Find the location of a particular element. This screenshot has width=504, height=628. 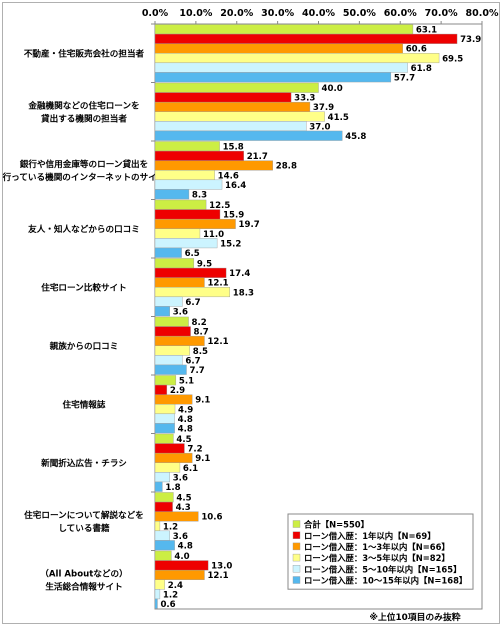

legend-label: ローン借入歴：3～5年以内【N=82】 is located at coordinates (377, 558).